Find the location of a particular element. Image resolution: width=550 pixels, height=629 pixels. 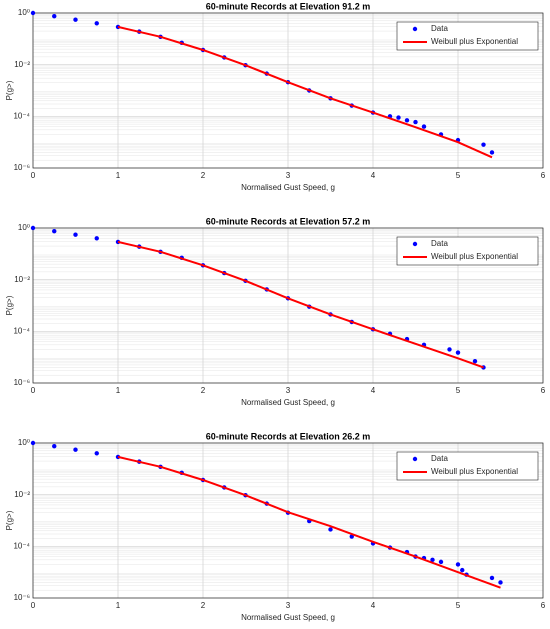

chart-title: 60-minute Records at Elevation 91.2 m is located at coordinates (288, 6).